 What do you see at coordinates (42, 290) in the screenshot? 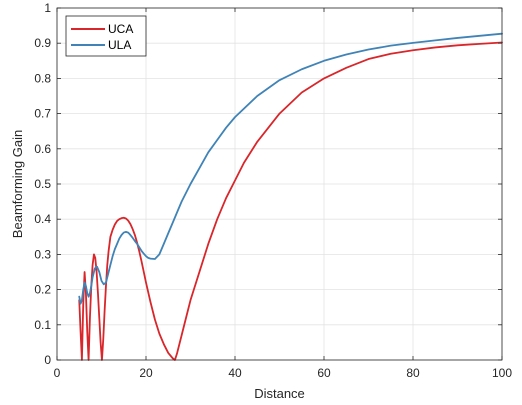
I see `y-tick-label: 0.2` at bounding box center [42, 290].